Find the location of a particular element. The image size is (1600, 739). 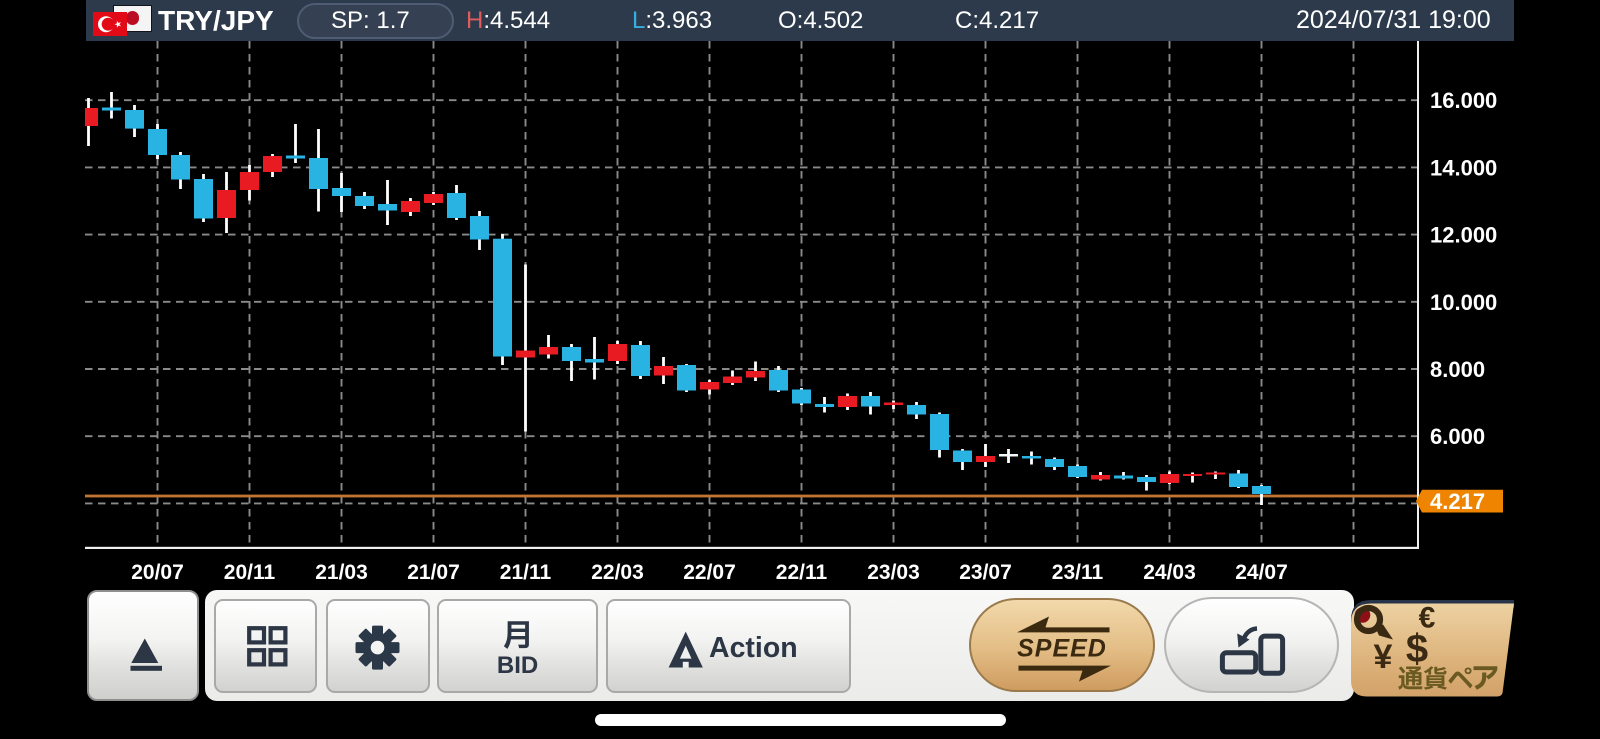

svg-text: 23/03 is located at coordinates (893, 572).